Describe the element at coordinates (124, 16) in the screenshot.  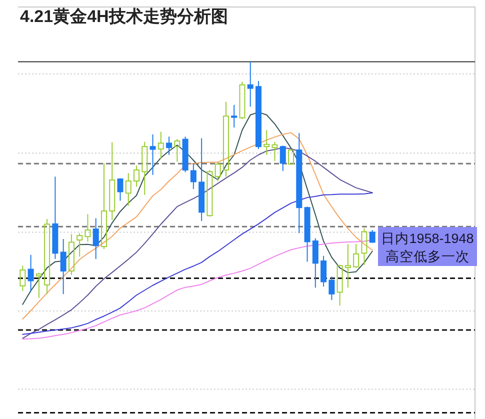
I see `title: 4.21黄金4H技术走势分析图` at that location.